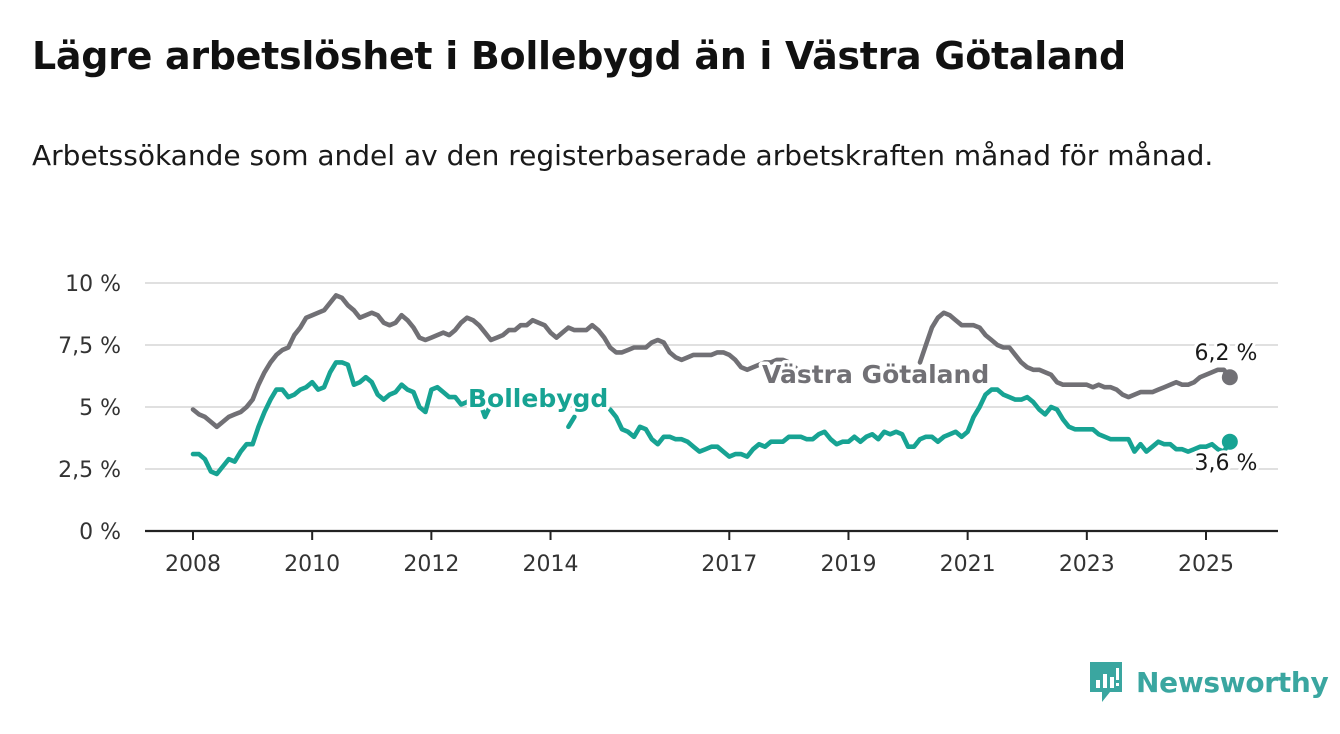 The image size is (1340, 734). Describe the element at coordinates (968, 564) in the screenshot. I see `x-tick-label: 2021` at that location.